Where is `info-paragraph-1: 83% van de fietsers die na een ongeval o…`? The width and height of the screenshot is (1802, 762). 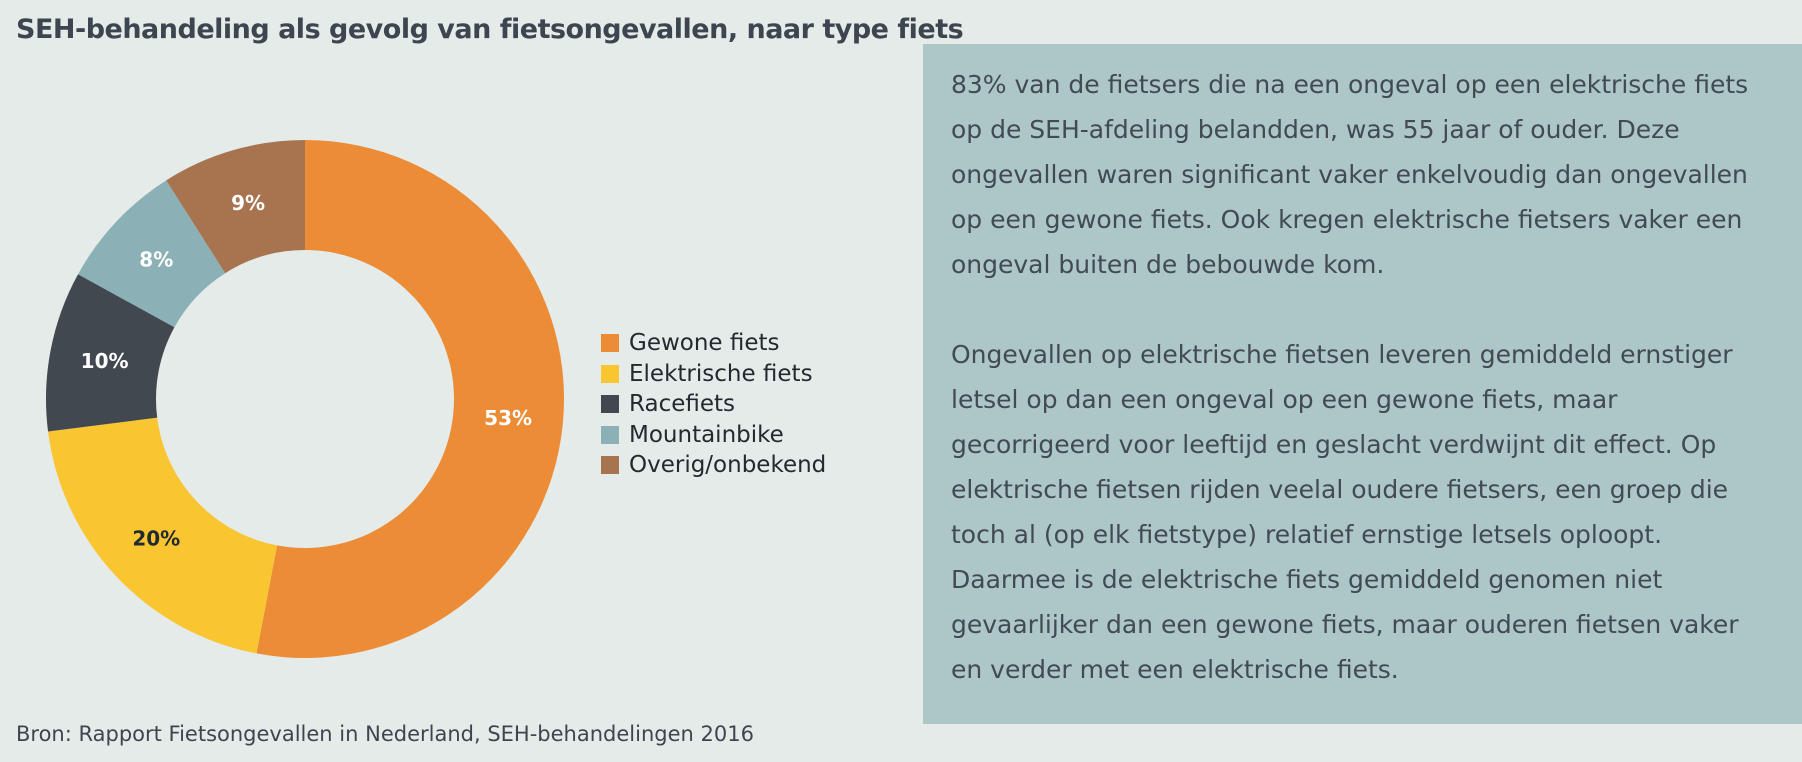 info-paragraph-1: 83% van de fietsers die na een ongeval o… is located at coordinates (1350, 174).